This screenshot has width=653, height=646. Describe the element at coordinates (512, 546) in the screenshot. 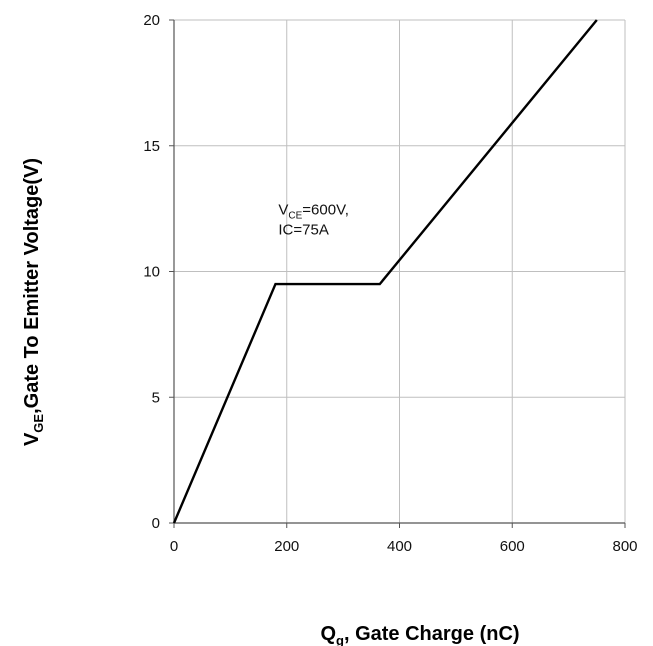

I see `x-tick-label: 600` at that location.